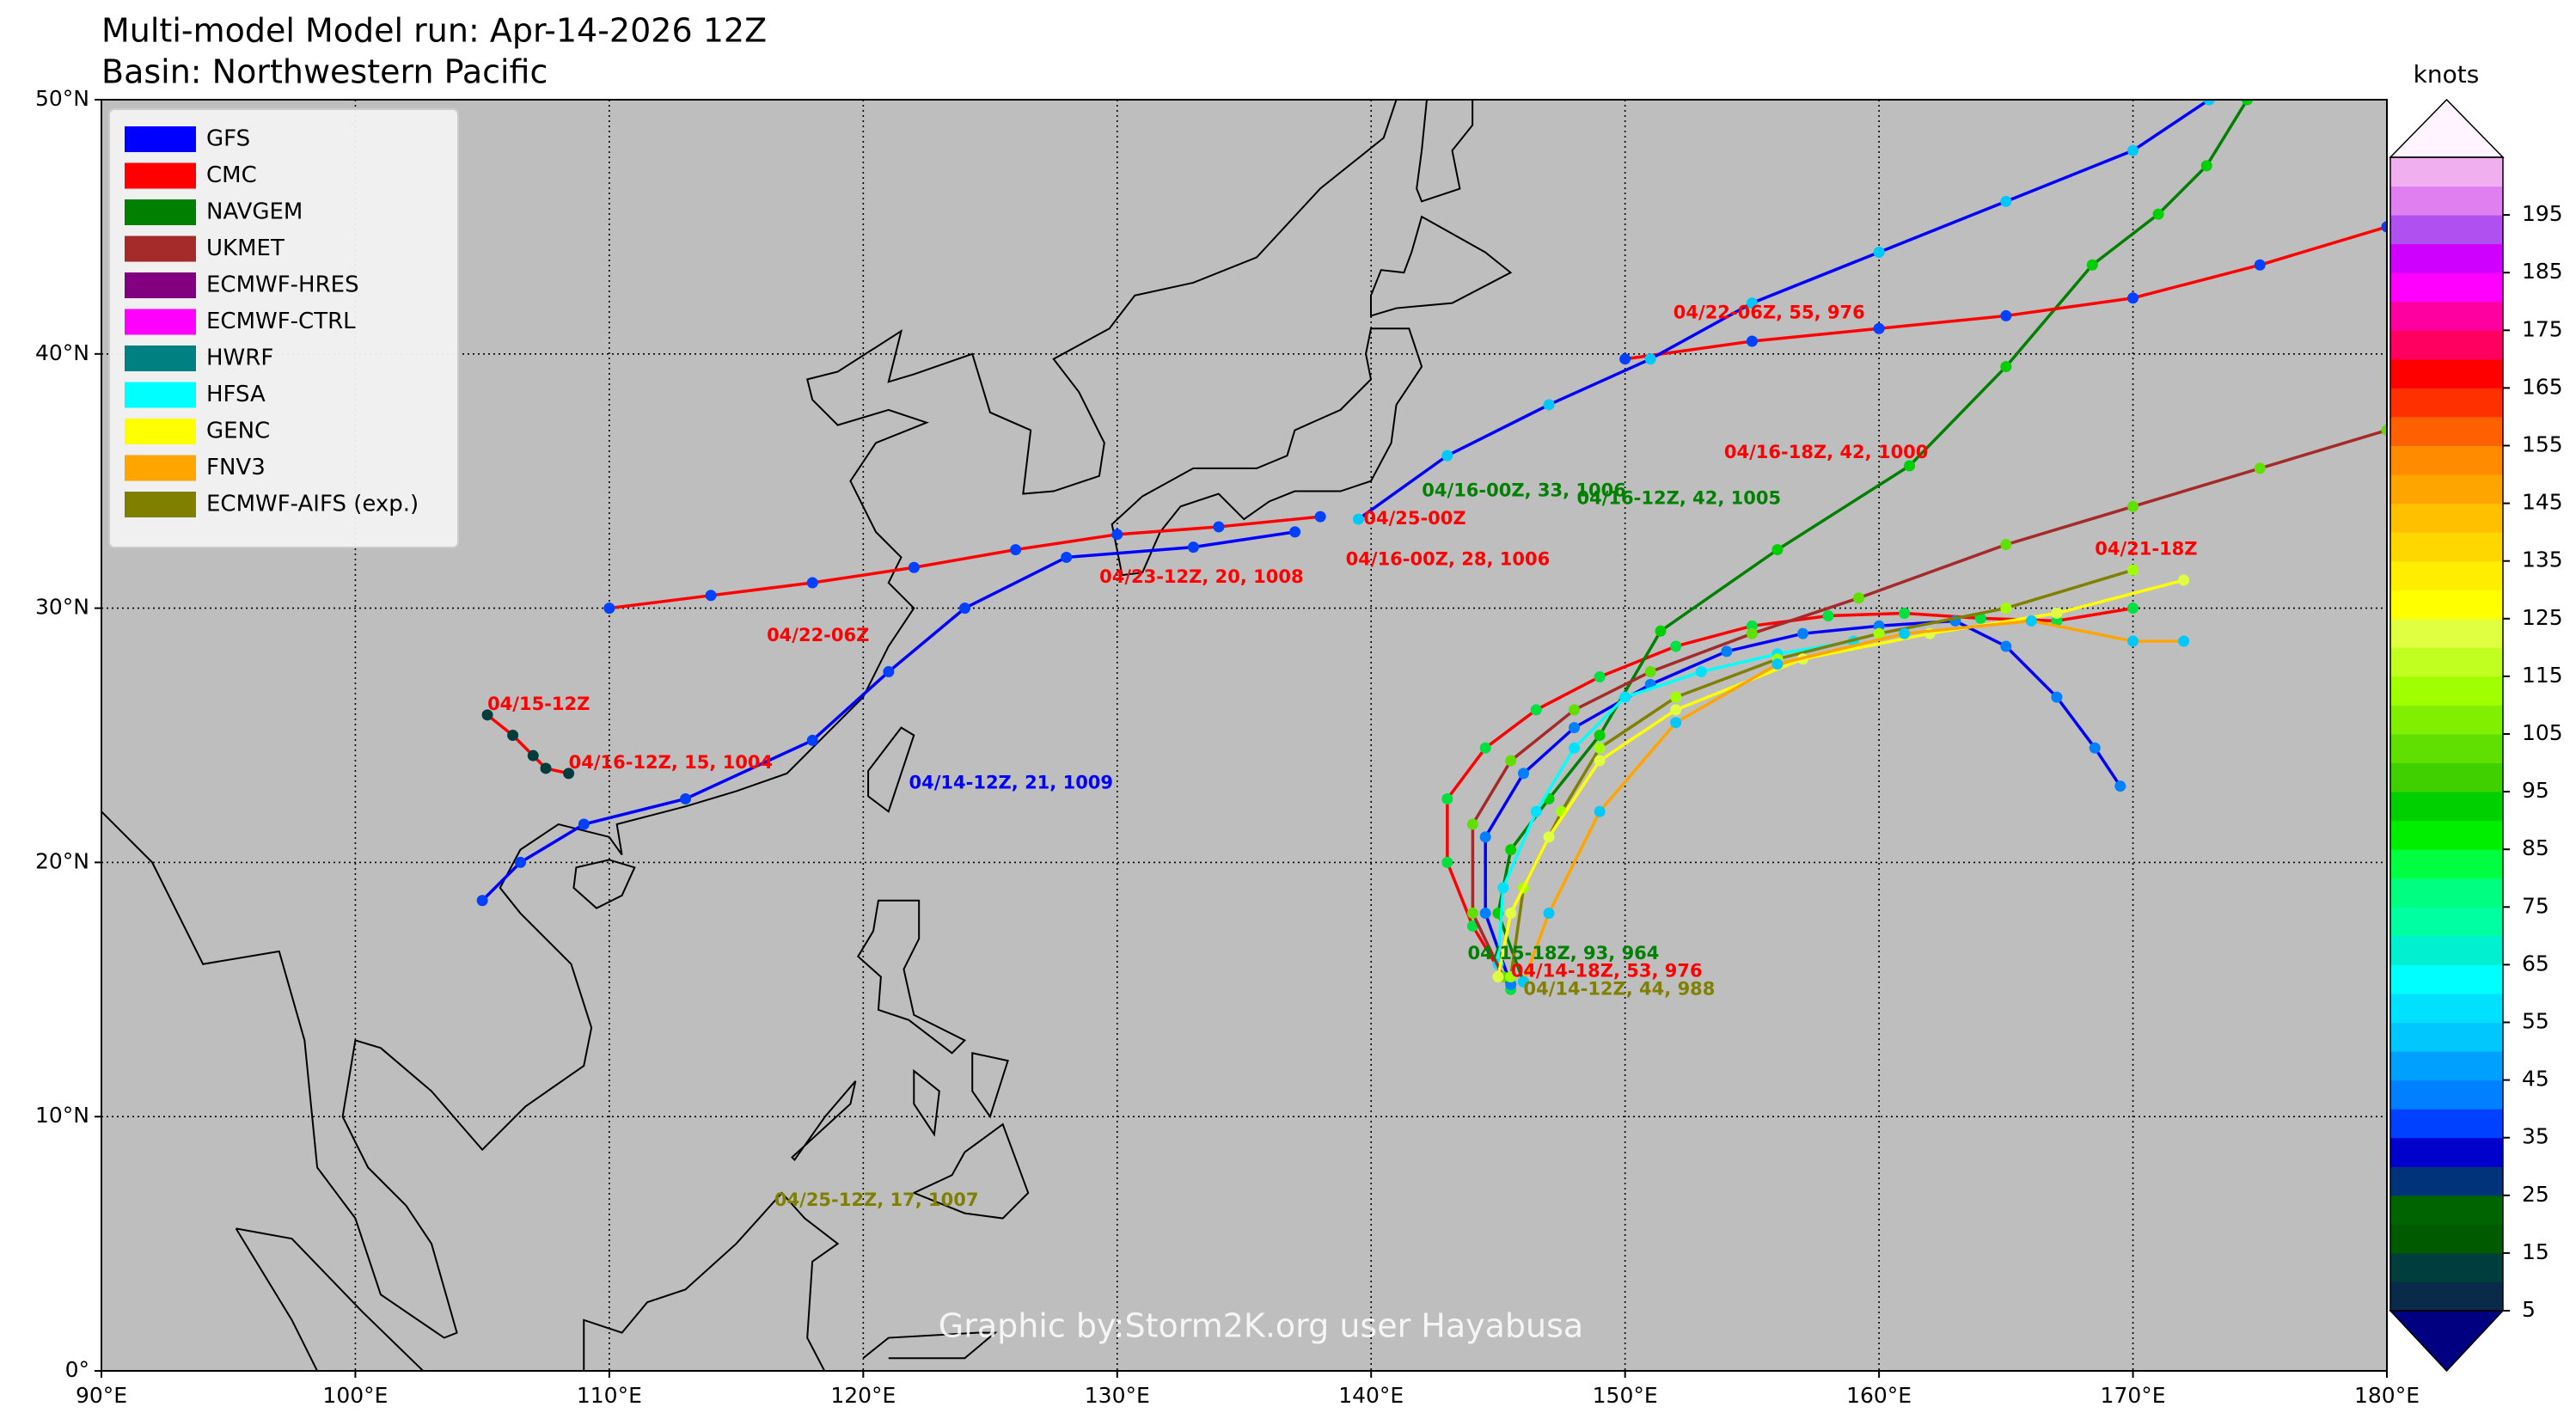  I want to click on x-tick-label: 130°E, so click(1117, 1395).